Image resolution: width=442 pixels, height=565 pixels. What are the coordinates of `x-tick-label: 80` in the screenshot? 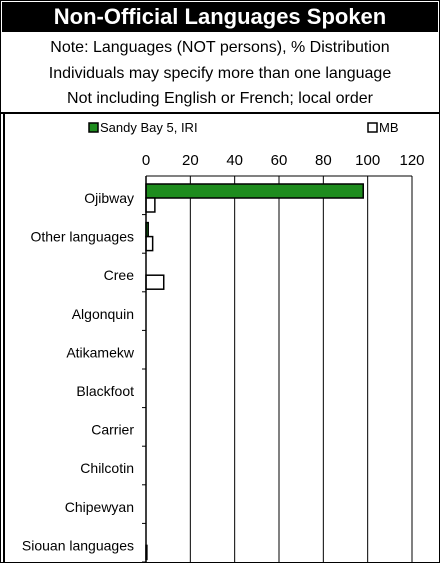 It's located at (323, 160).